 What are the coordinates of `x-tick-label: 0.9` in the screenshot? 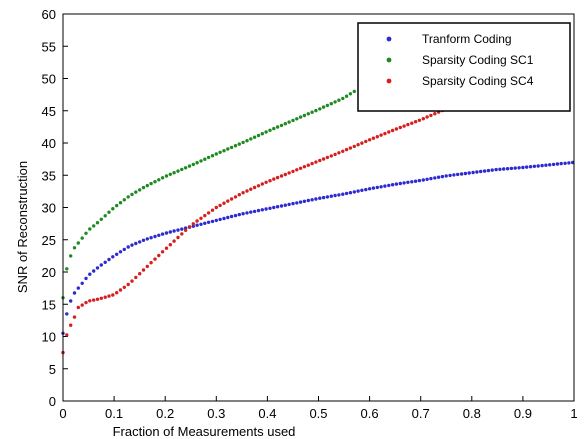 It's located at (523, 413).